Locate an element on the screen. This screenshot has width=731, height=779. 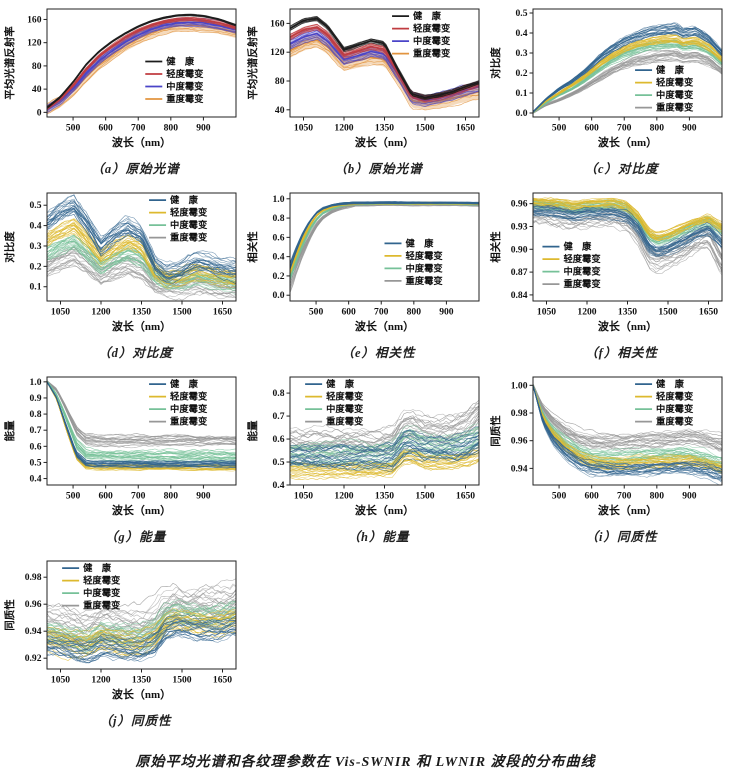
subplot-c-caption: （c）对比度 is located at coordinates (621, 169).